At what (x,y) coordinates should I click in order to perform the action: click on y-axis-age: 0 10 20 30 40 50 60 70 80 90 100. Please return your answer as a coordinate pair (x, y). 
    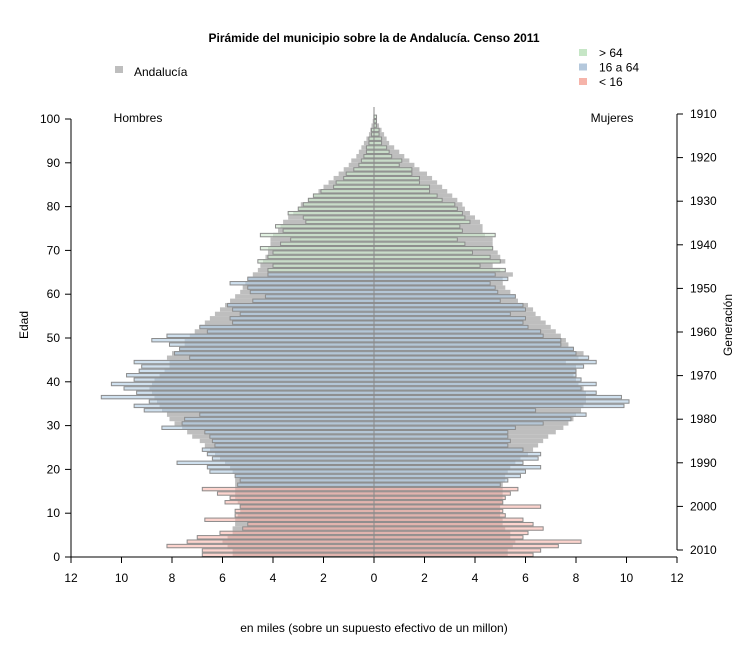
    Looking at the image, I should click on (56, 338).